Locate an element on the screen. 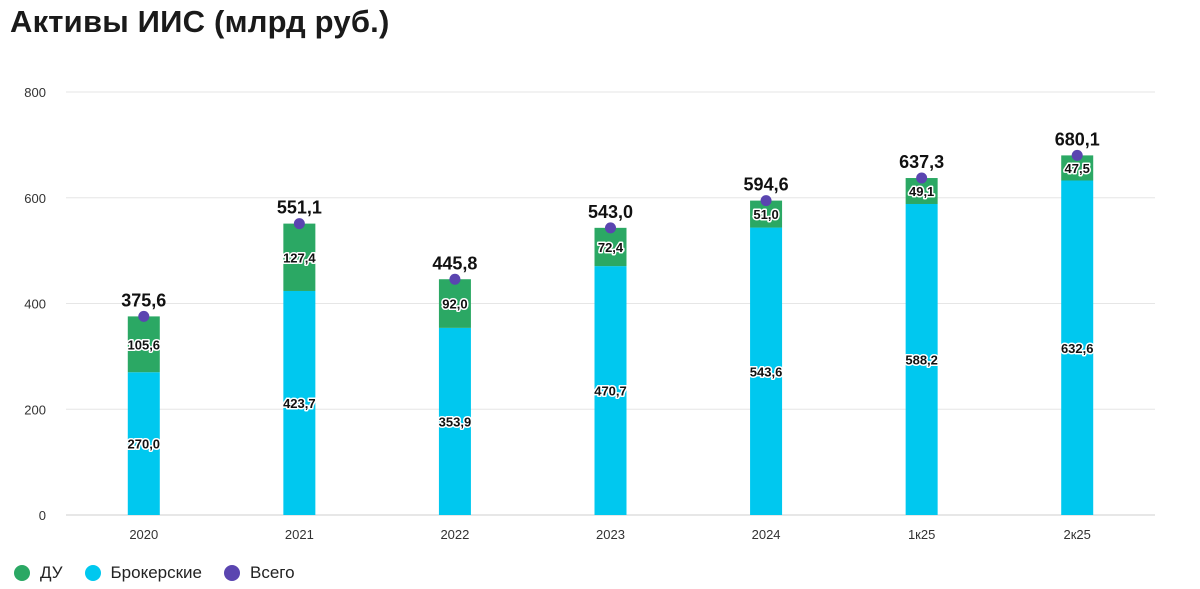 This screenshot has width=1200, height=589. x-tick-label: 2024 is located at coordinates (766, 534).